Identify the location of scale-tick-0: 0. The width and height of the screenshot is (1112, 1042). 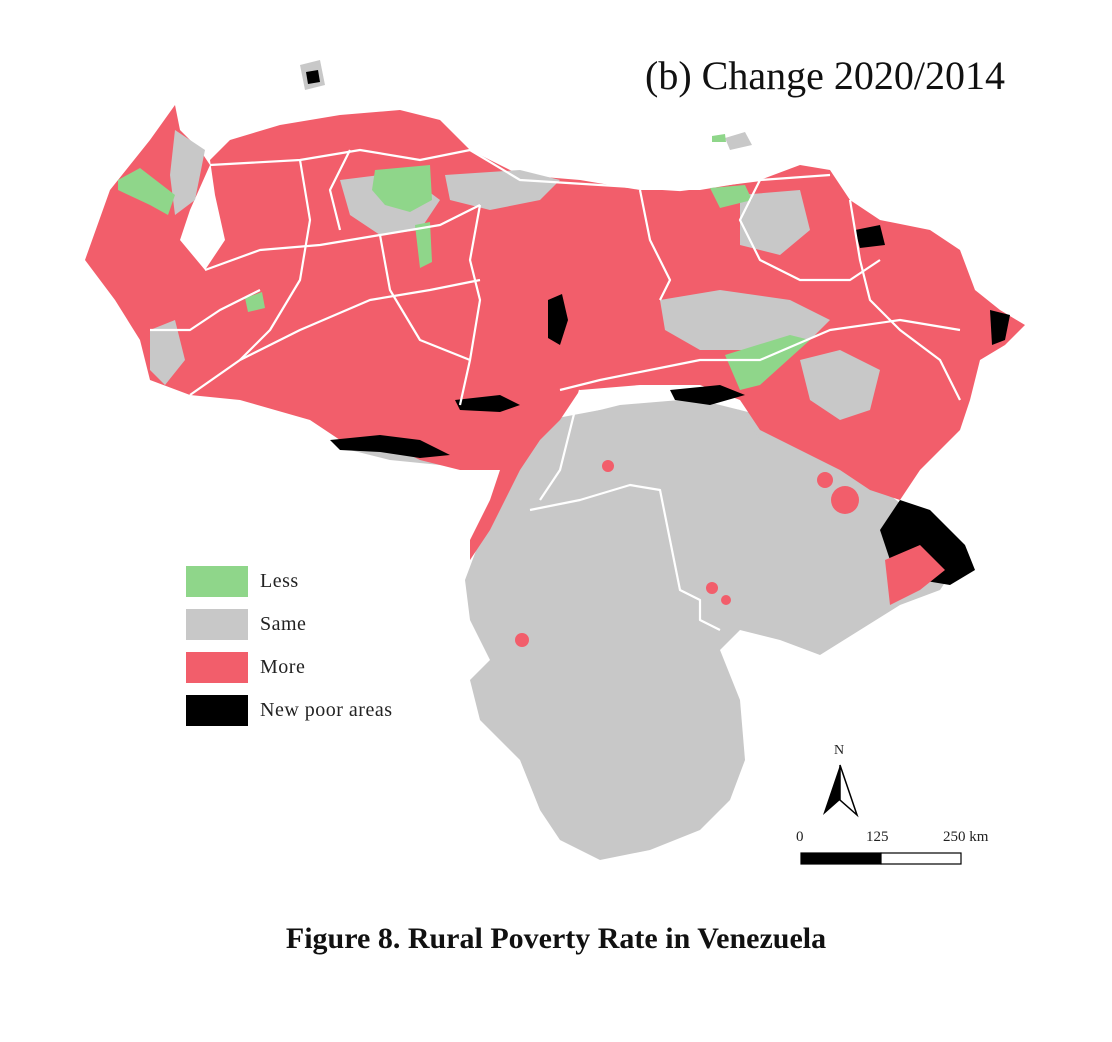
(800, 837).